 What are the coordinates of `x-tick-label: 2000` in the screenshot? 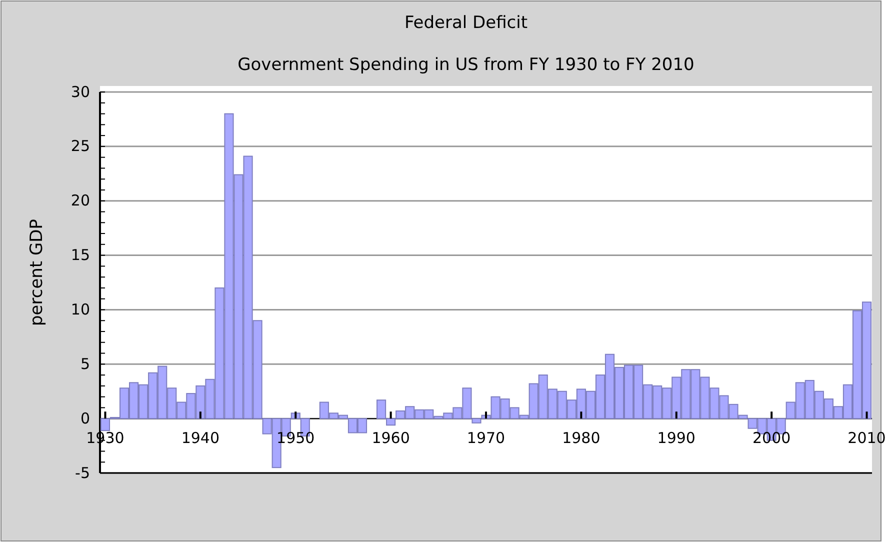 It's located at (771, 438).